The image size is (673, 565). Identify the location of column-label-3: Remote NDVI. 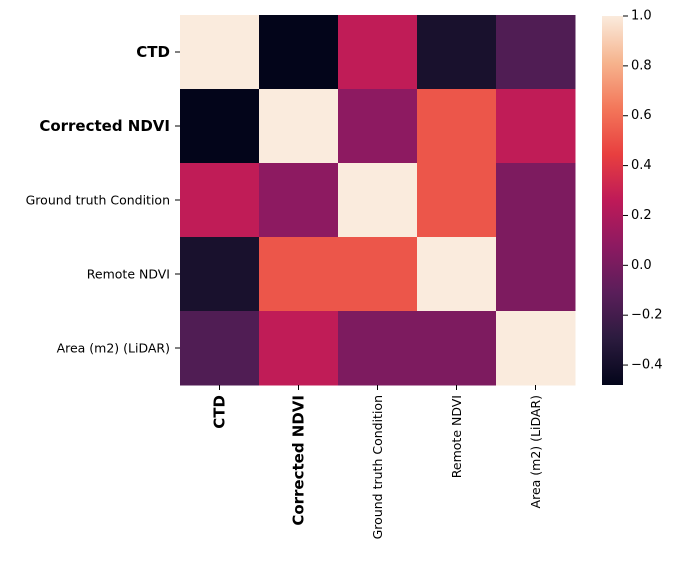
(456, 436).